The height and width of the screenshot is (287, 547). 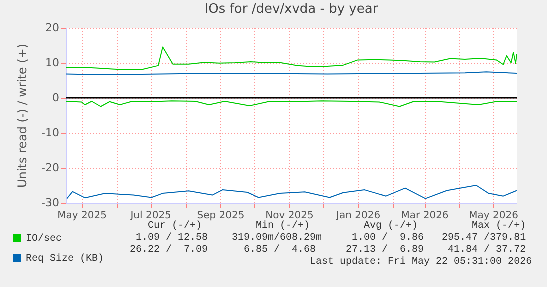 What do you see at coordinates (221, 216) in the screenshot?
I see `x-tick-label: Sep 2025` at bounding box center [221, 216].